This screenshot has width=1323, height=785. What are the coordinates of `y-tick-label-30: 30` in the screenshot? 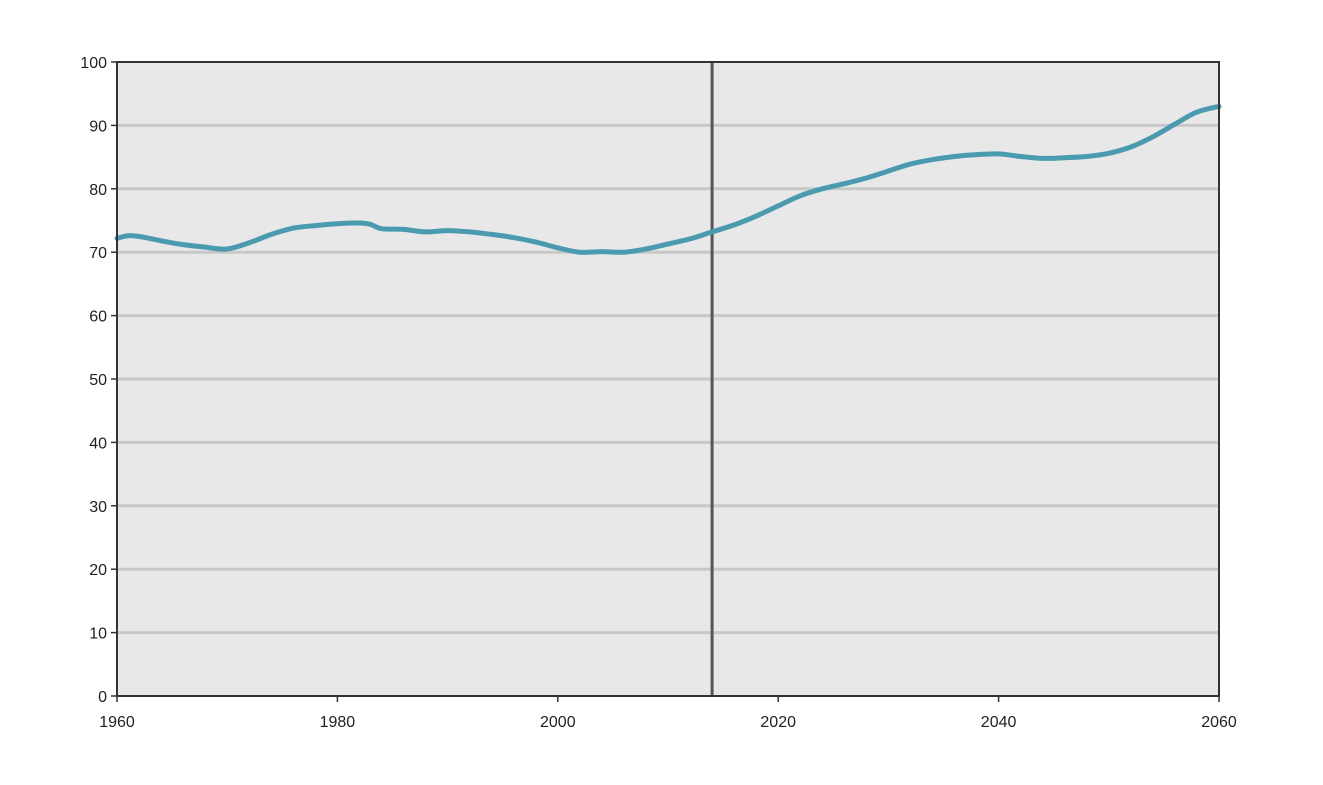 It's located at (98, 507).